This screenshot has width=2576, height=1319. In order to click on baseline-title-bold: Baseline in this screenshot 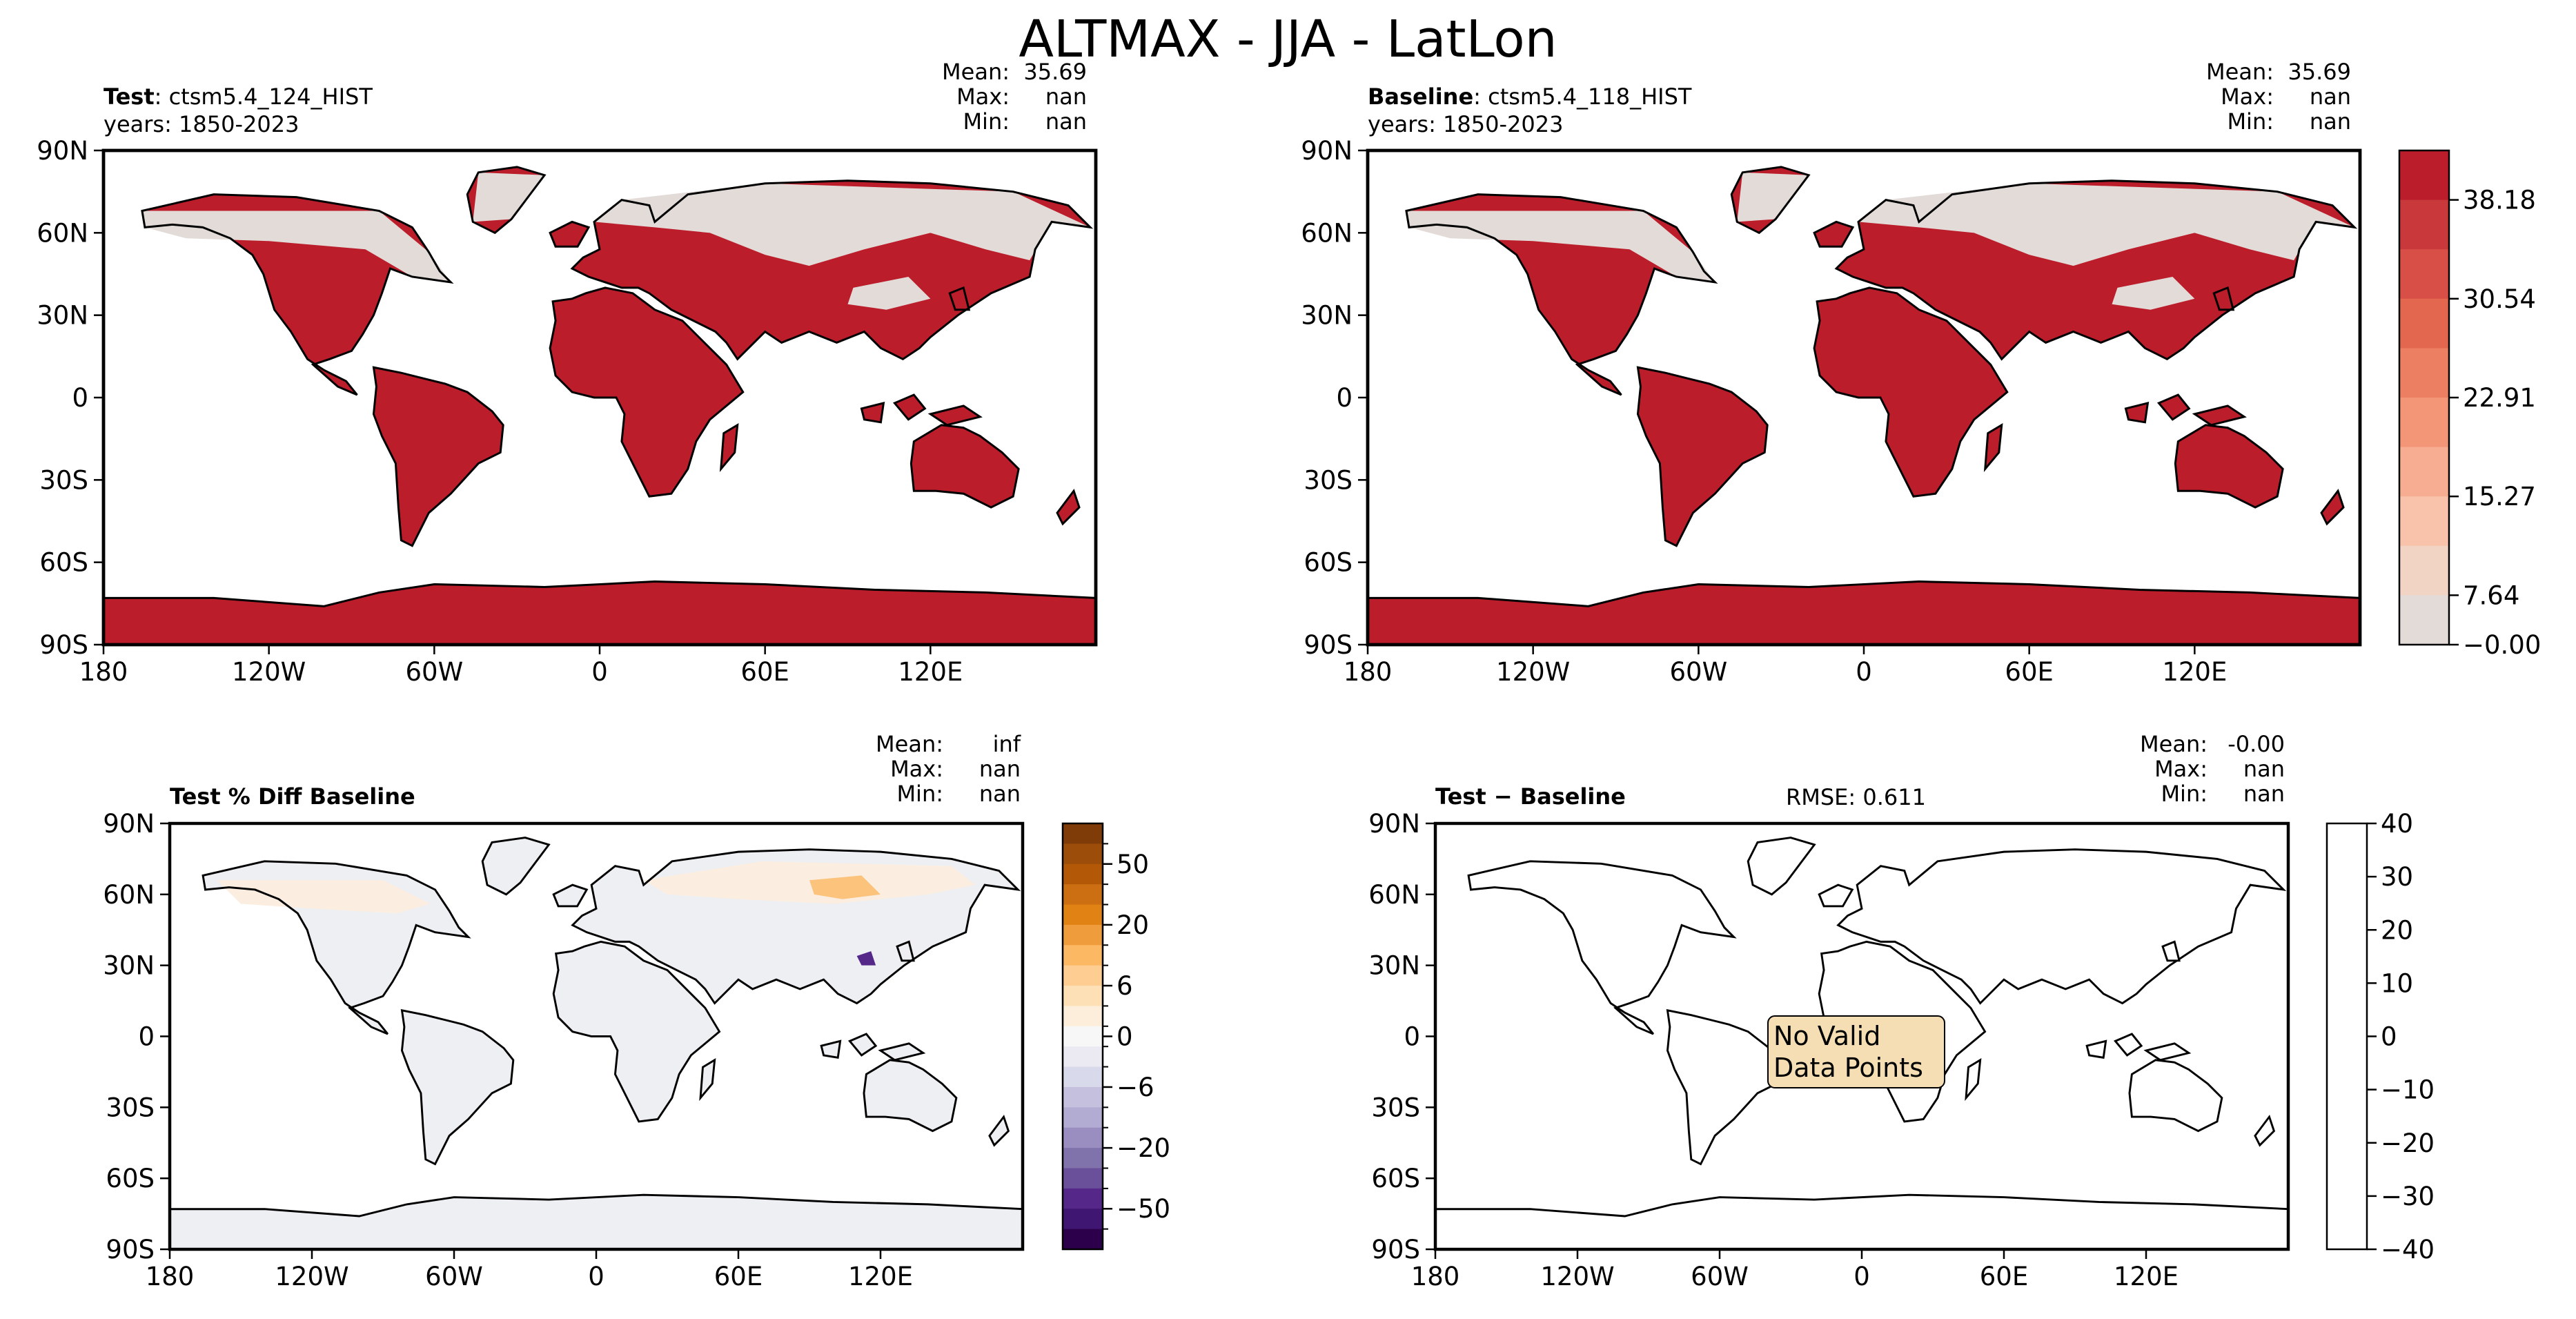, I will do `click(1421, 97)`.